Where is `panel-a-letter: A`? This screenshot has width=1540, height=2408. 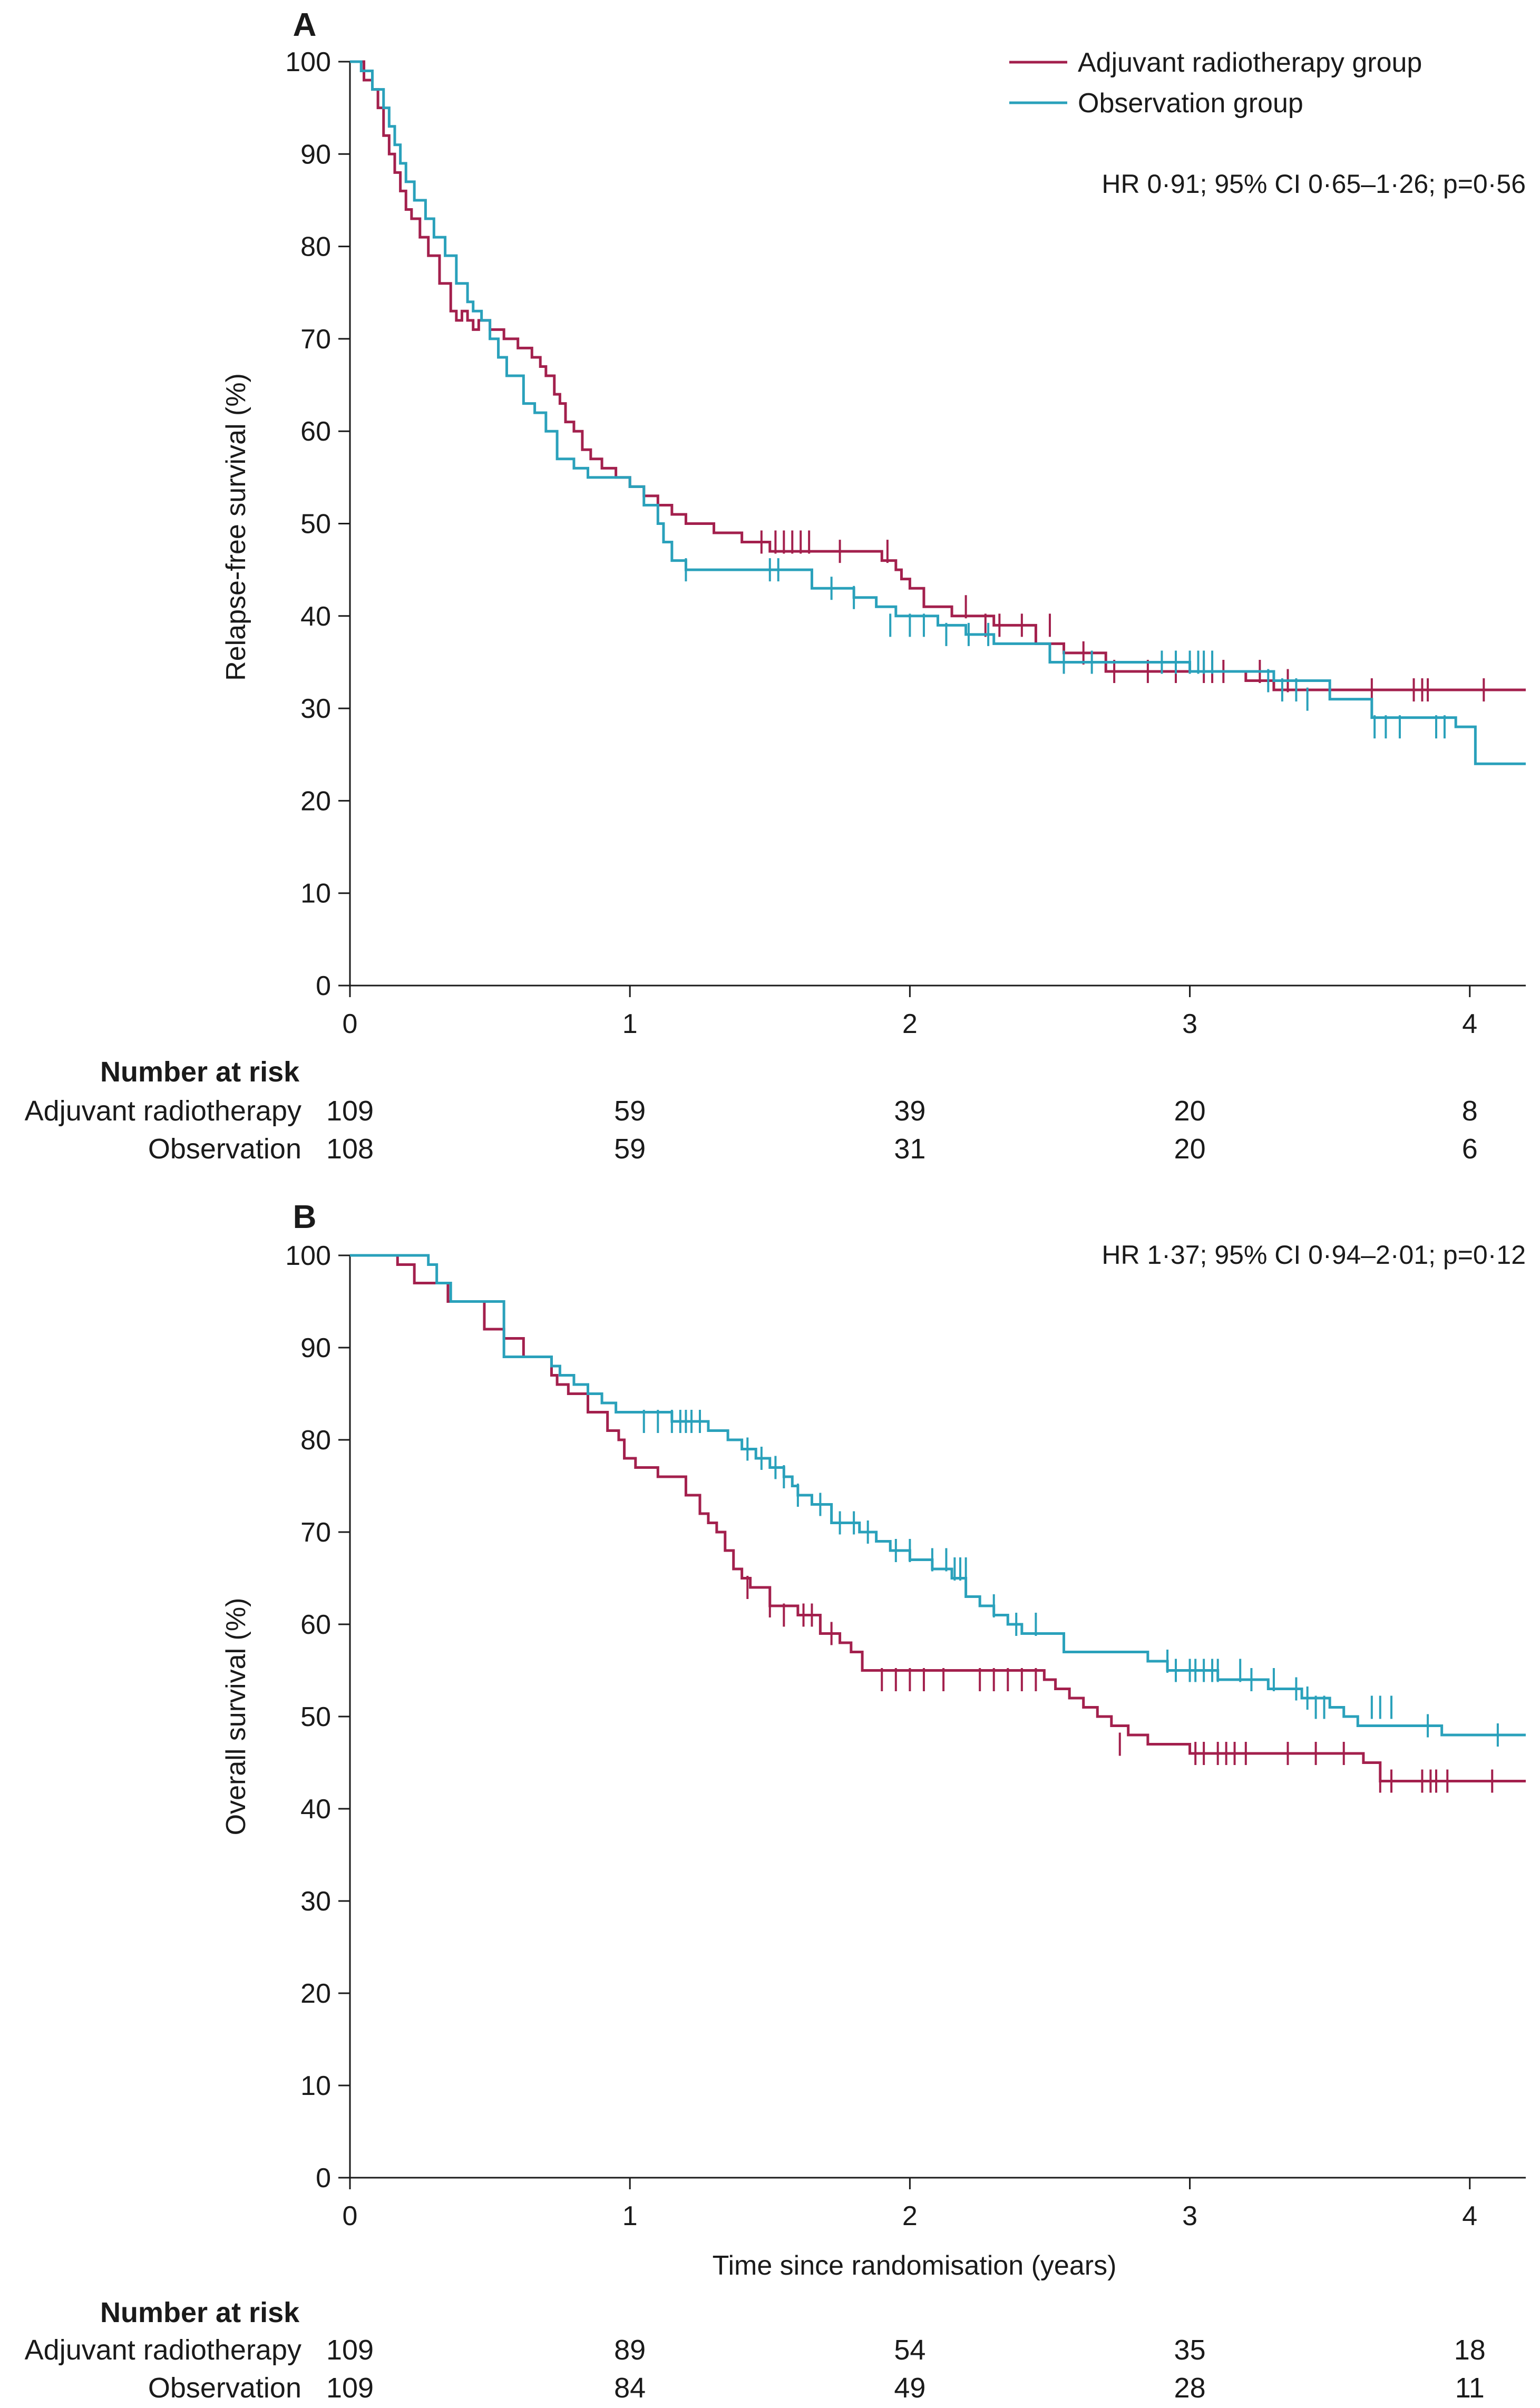
panel-a-letter: A is located at coordinates (305, 25).